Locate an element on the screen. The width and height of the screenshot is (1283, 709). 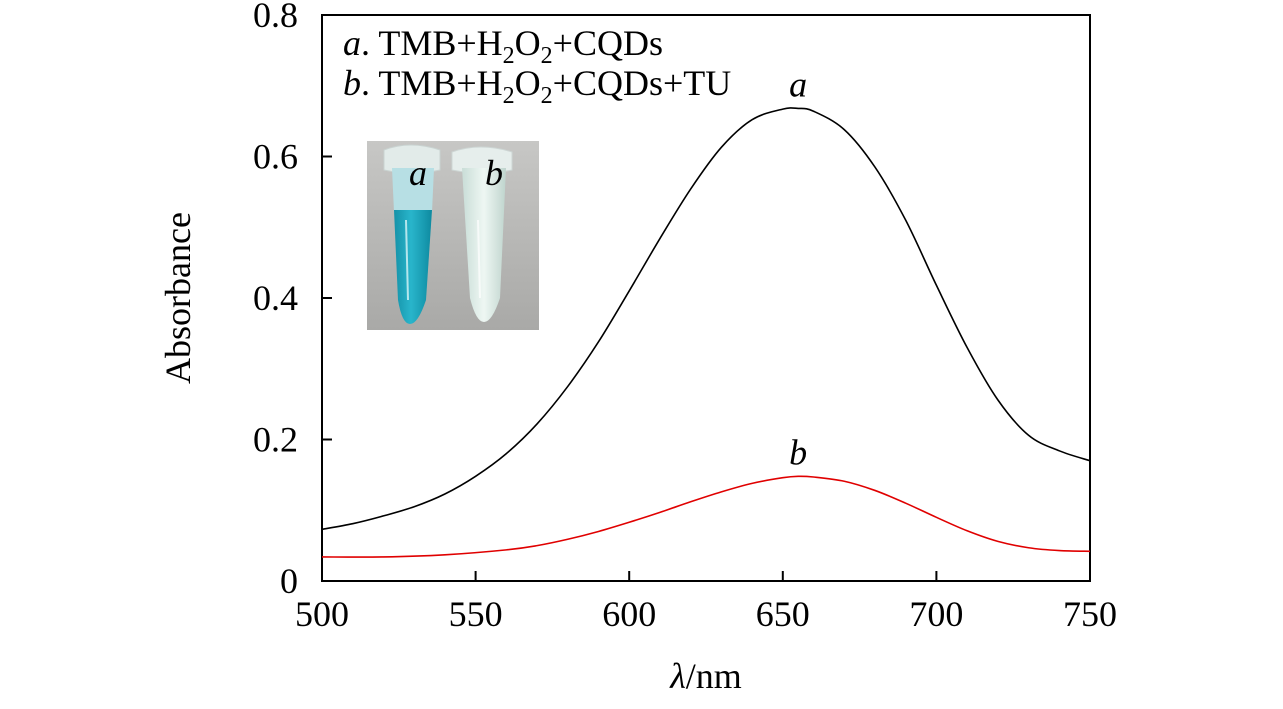
curve-label-b: b is located at coordinates (798, 452).